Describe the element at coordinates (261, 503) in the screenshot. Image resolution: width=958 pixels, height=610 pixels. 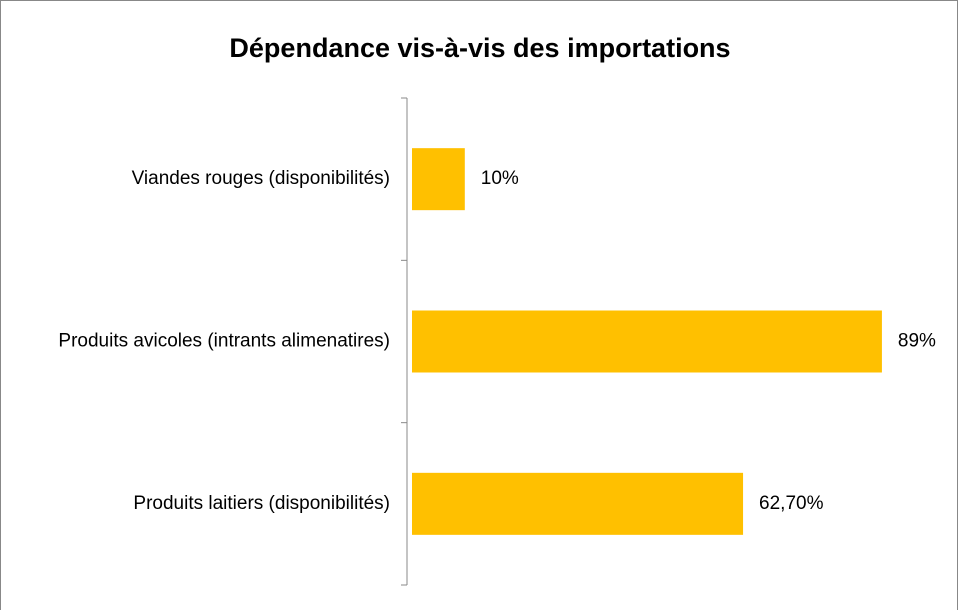
I see `category-label: Produits laitiers (disponibilités)` at that location.